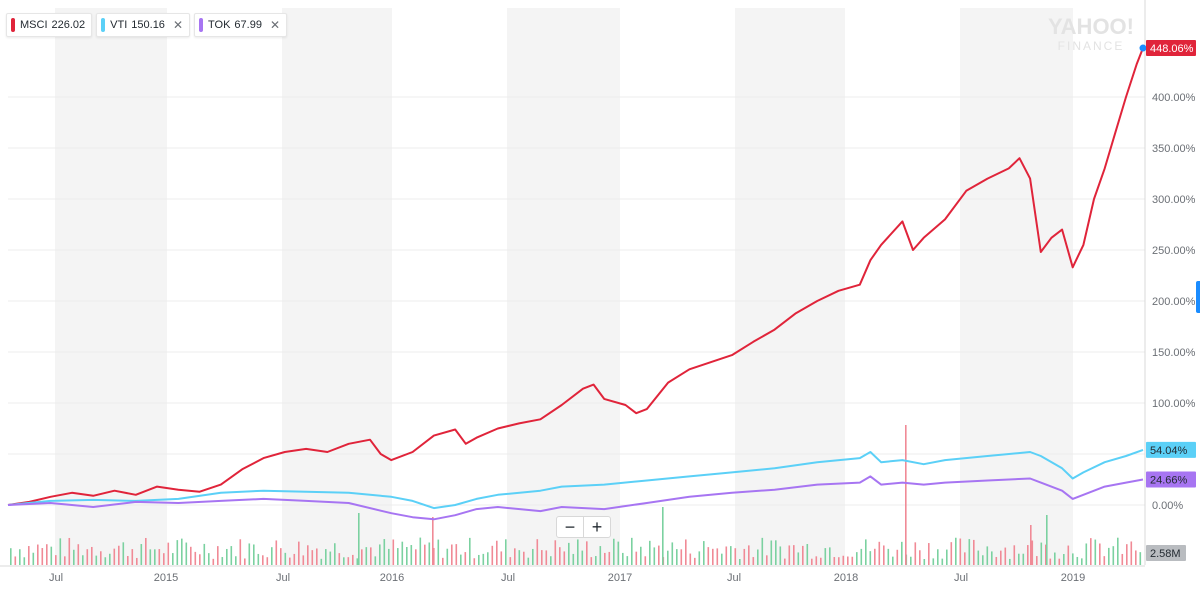 Image resolution: width=1200 pixels, height=594 pixels. Describe the element at coordinates (1198, 297) in the screenshot. I see `side-panel-tab` at that location.